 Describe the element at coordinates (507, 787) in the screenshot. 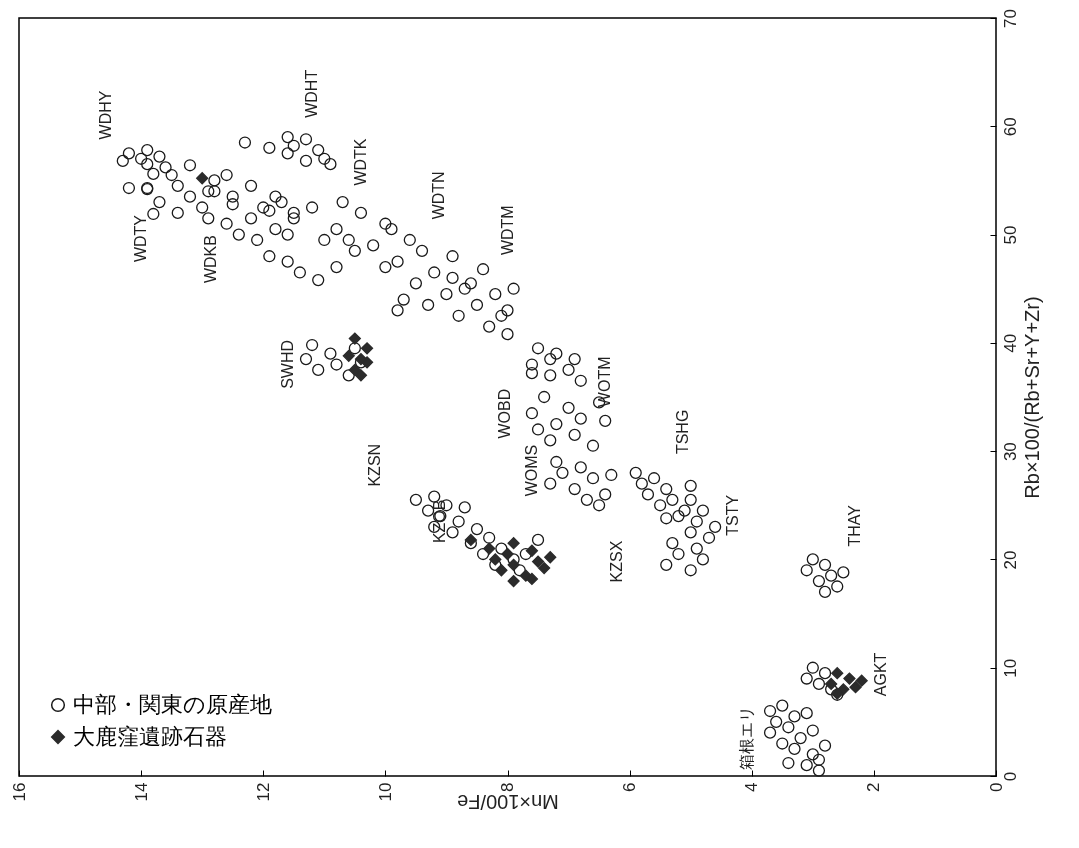

I see `x-tick-label: 8` at that location.